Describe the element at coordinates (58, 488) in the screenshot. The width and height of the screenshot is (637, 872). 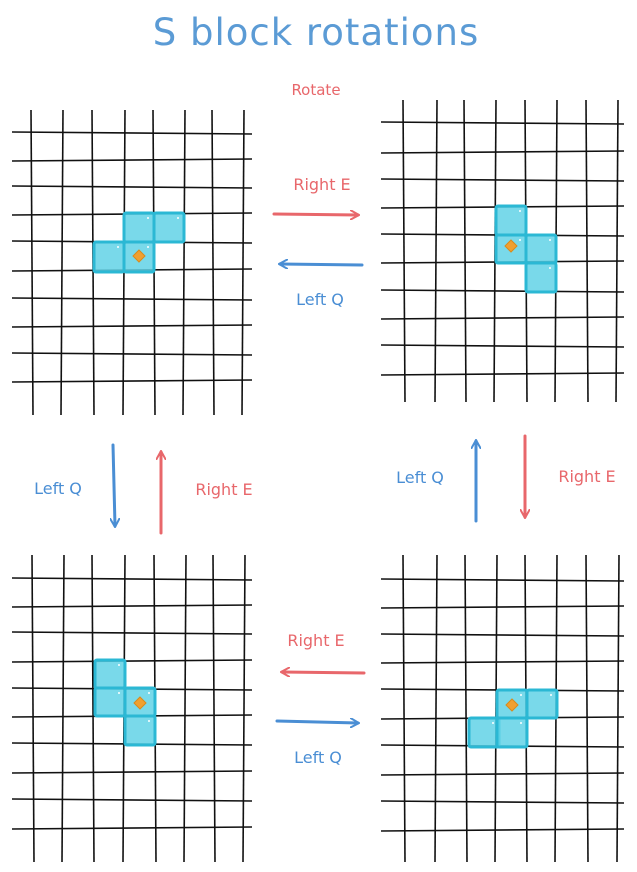
I see `label-left-left: Left Q` at that location.